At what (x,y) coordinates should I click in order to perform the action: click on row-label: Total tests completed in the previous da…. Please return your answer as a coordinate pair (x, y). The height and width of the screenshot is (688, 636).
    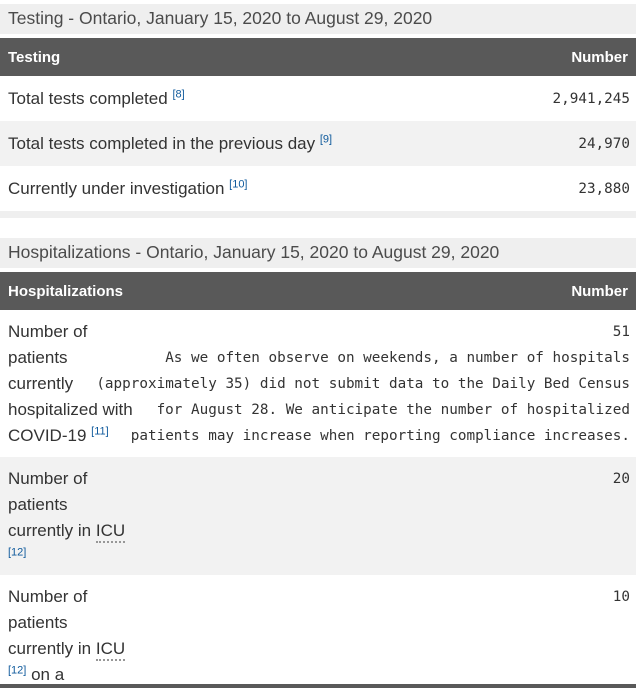
    Looking at the image, I should click on (293, 143).